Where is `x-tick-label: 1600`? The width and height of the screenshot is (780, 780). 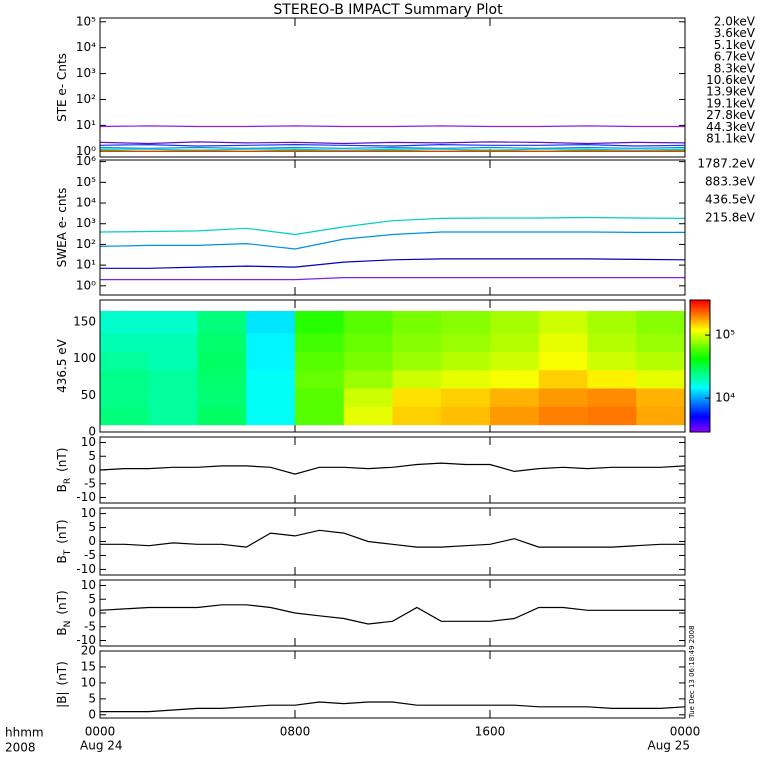 x-tick-label: 1600 is located at coordinates (490, 732).